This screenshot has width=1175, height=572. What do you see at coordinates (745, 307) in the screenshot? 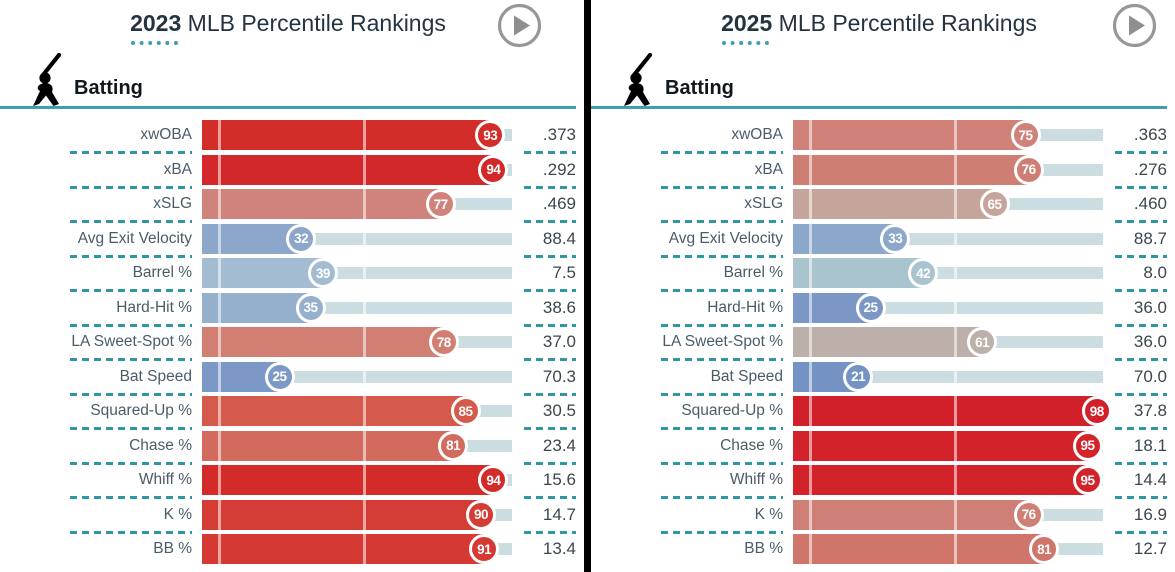
I see `stat-label: Hard-Hit %` at bounding box center [745, 307].